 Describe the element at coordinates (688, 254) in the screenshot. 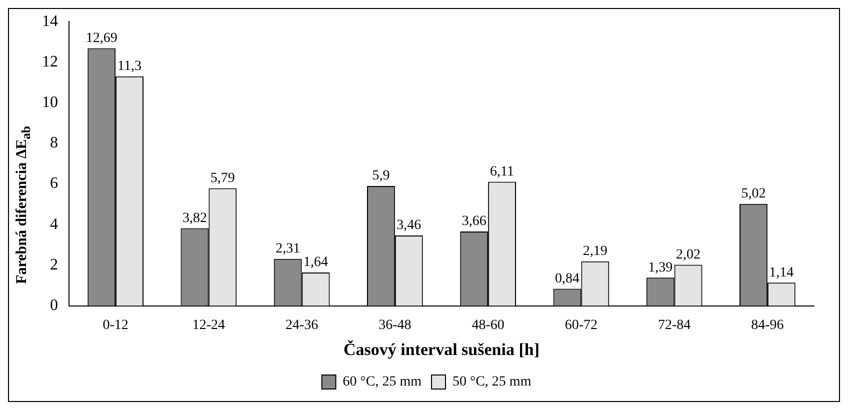

I see `data-label: 2,02` at that location.